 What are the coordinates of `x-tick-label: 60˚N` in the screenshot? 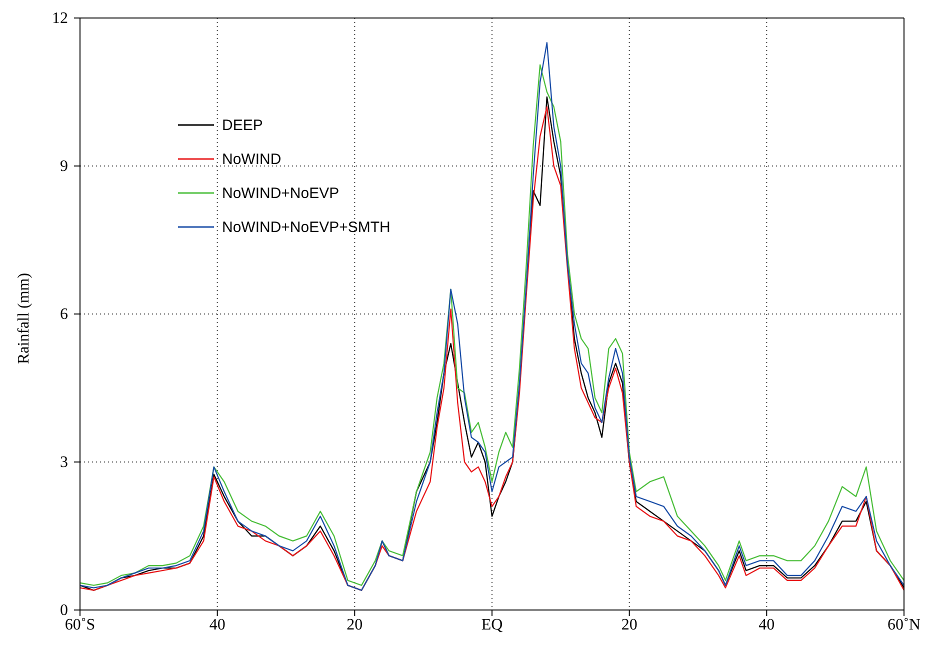 It's located at (904, 625).